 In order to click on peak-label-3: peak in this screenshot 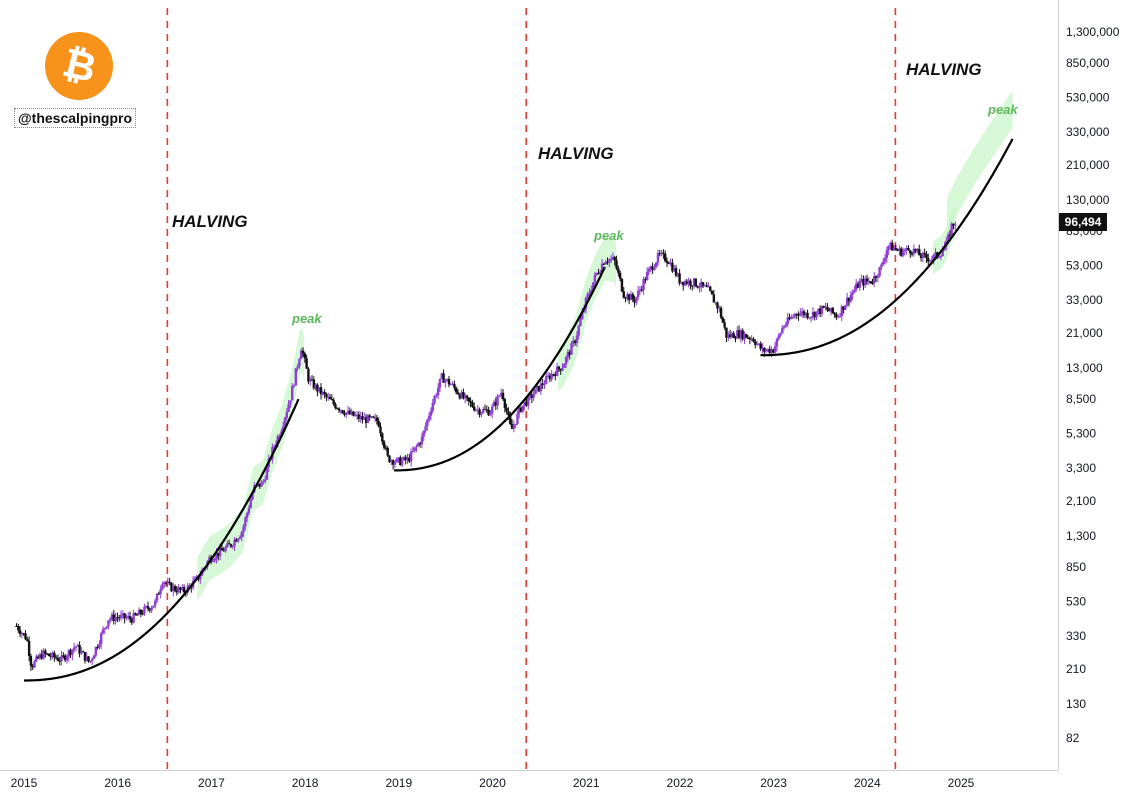, I will do `click(1003, 109)`.